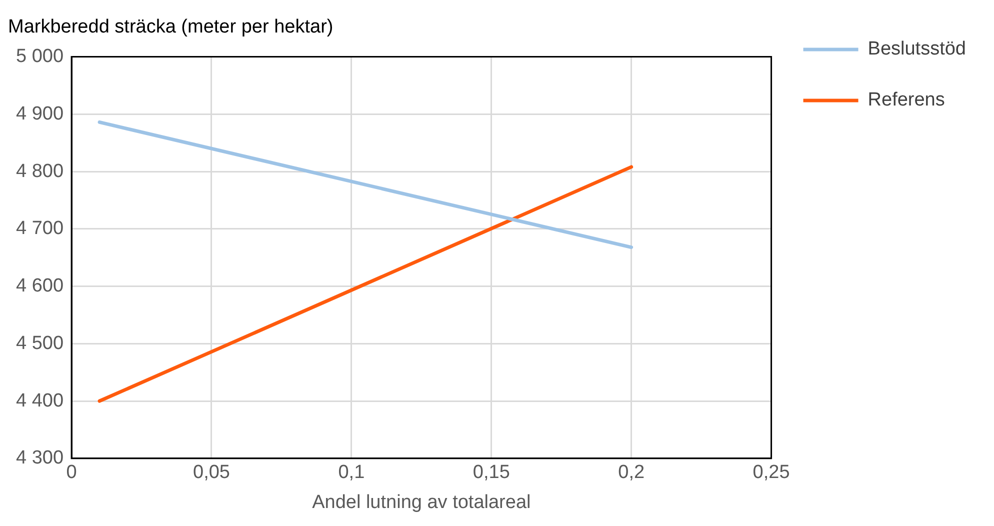 Image resolution: width=994 pixels, height=526 pixels. What do you see at coordinates (211, 473) in the screenshot?
I see `x-tick-label: 0,05` at bounding box center [211, 473].